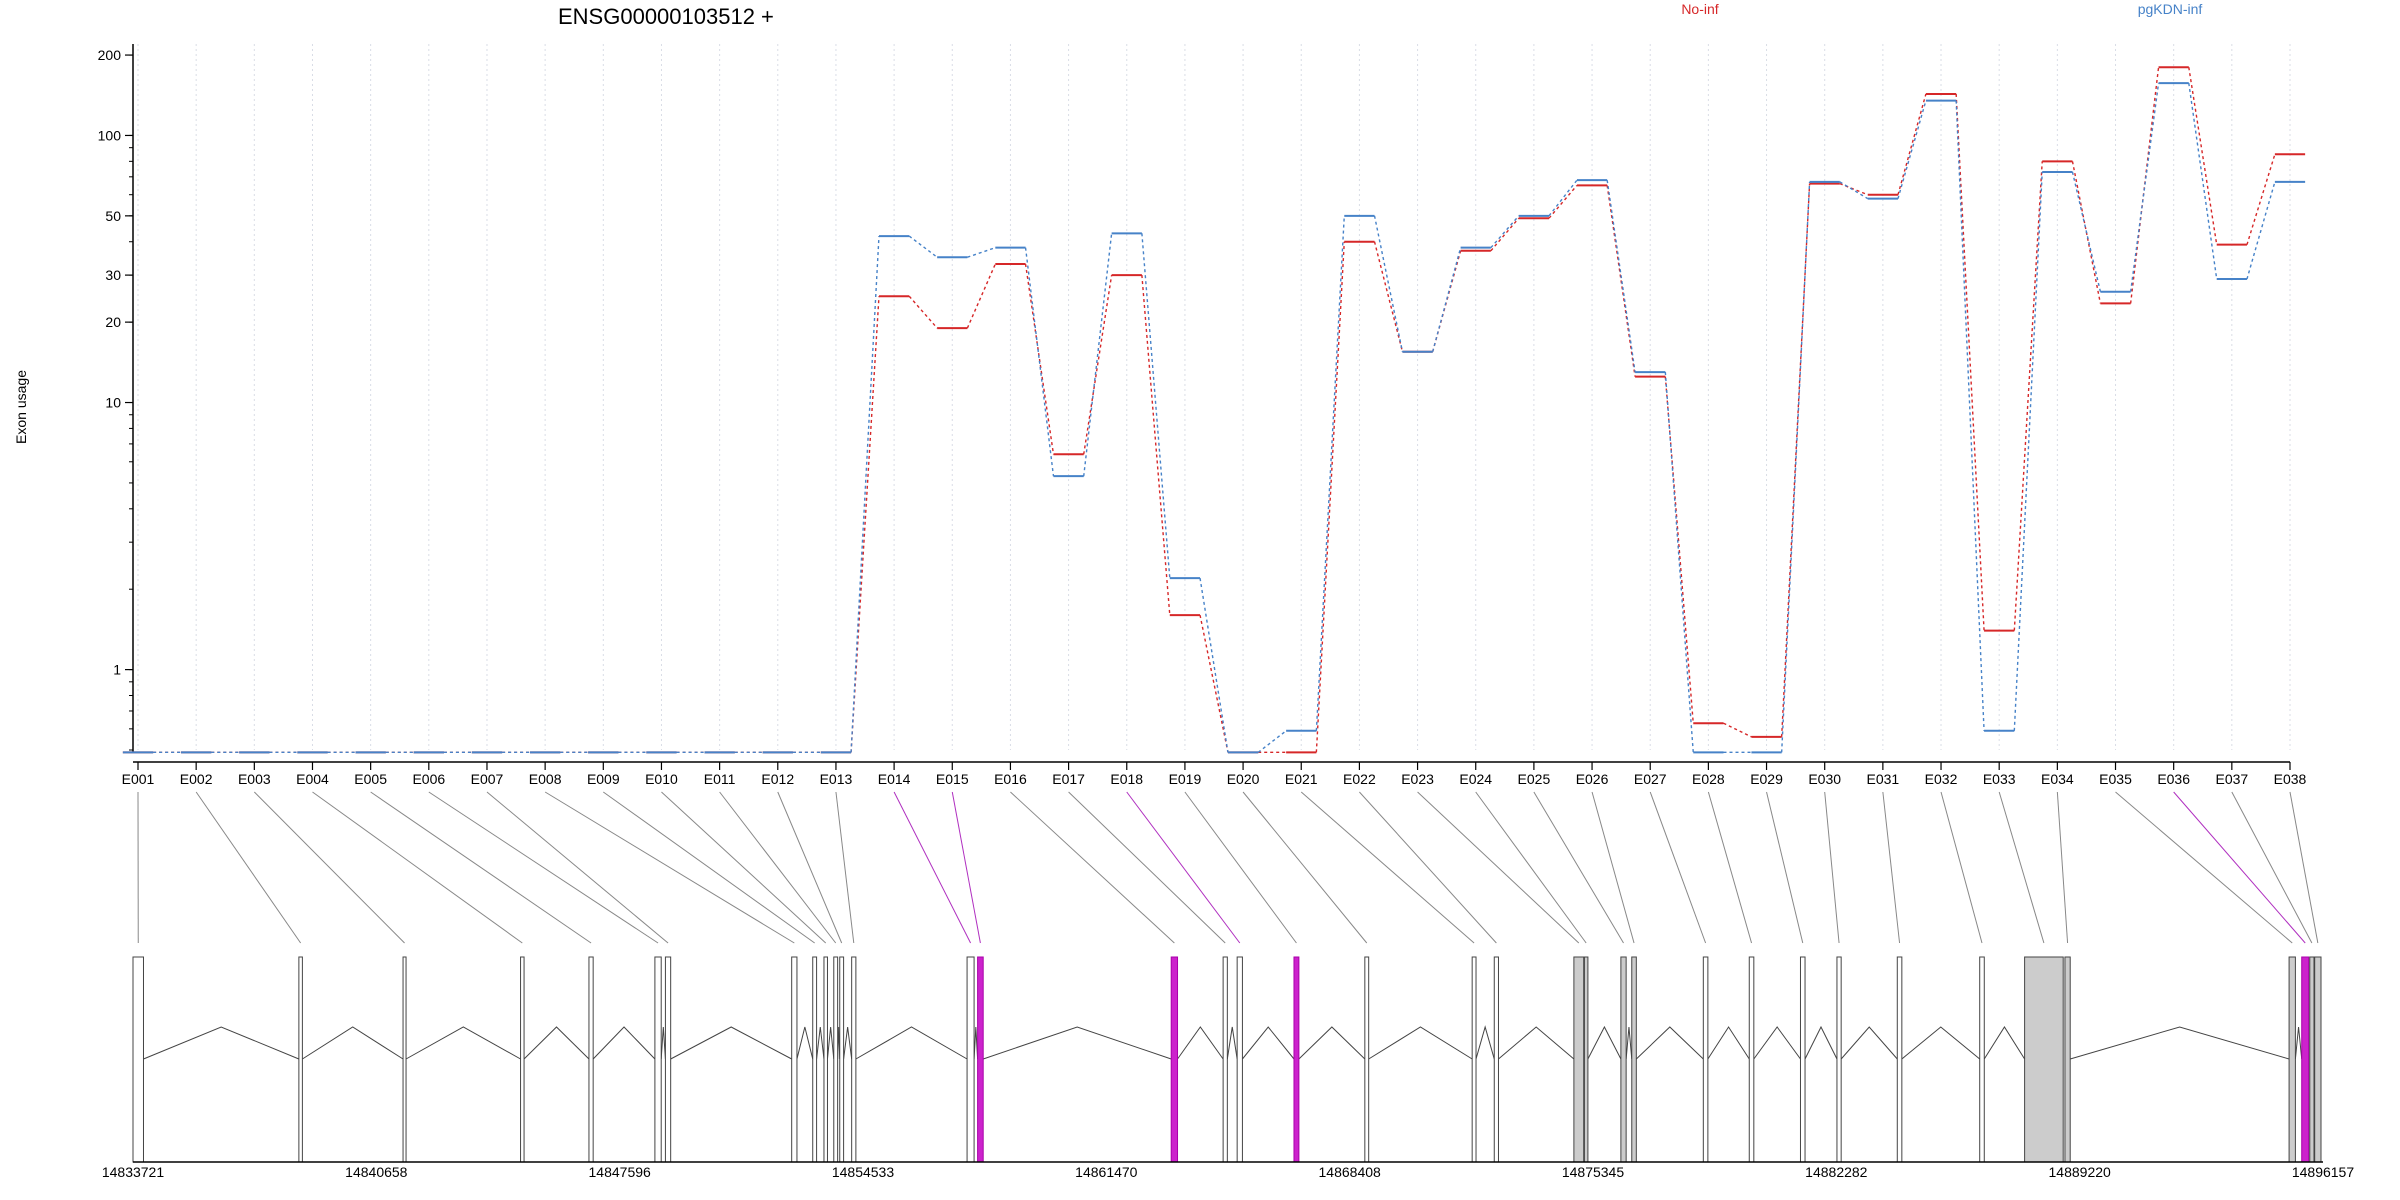  I want to click on exon-e030, so click(1839, 1059).